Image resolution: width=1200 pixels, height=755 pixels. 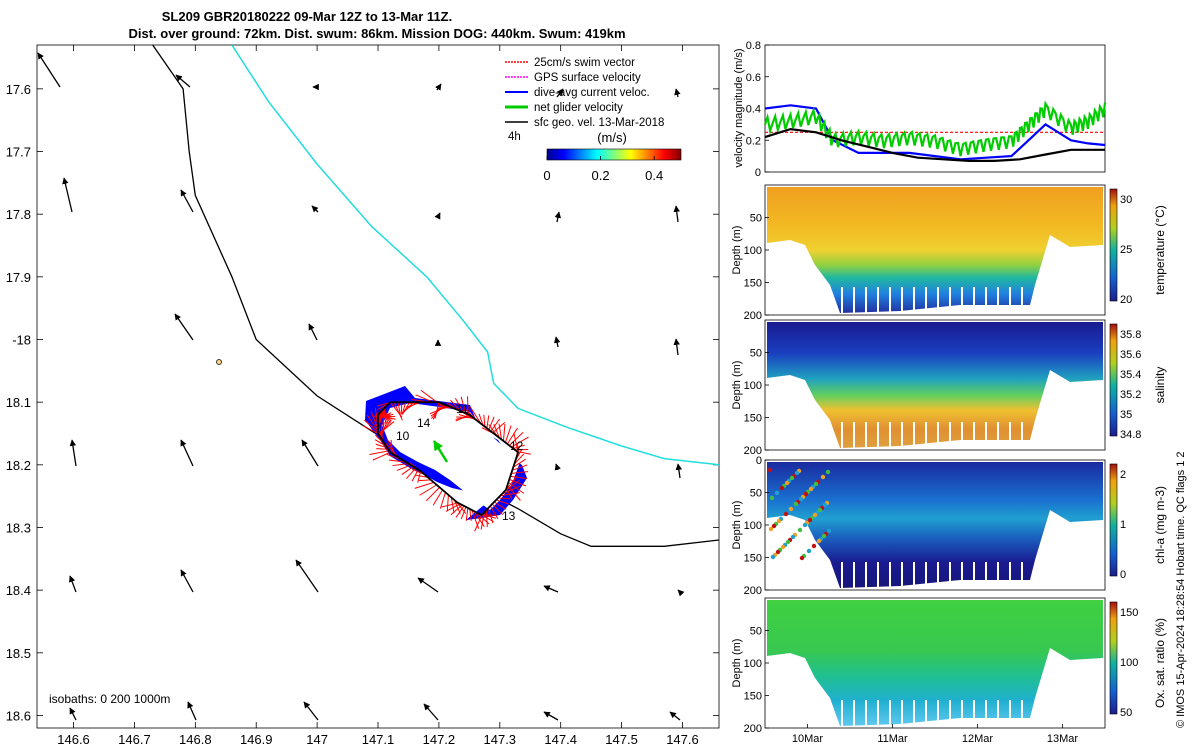 What do you see at coordinates (759, 461) in the screenshot?
I see `section-ytick-label: 0` at bounding box center [759, 461].